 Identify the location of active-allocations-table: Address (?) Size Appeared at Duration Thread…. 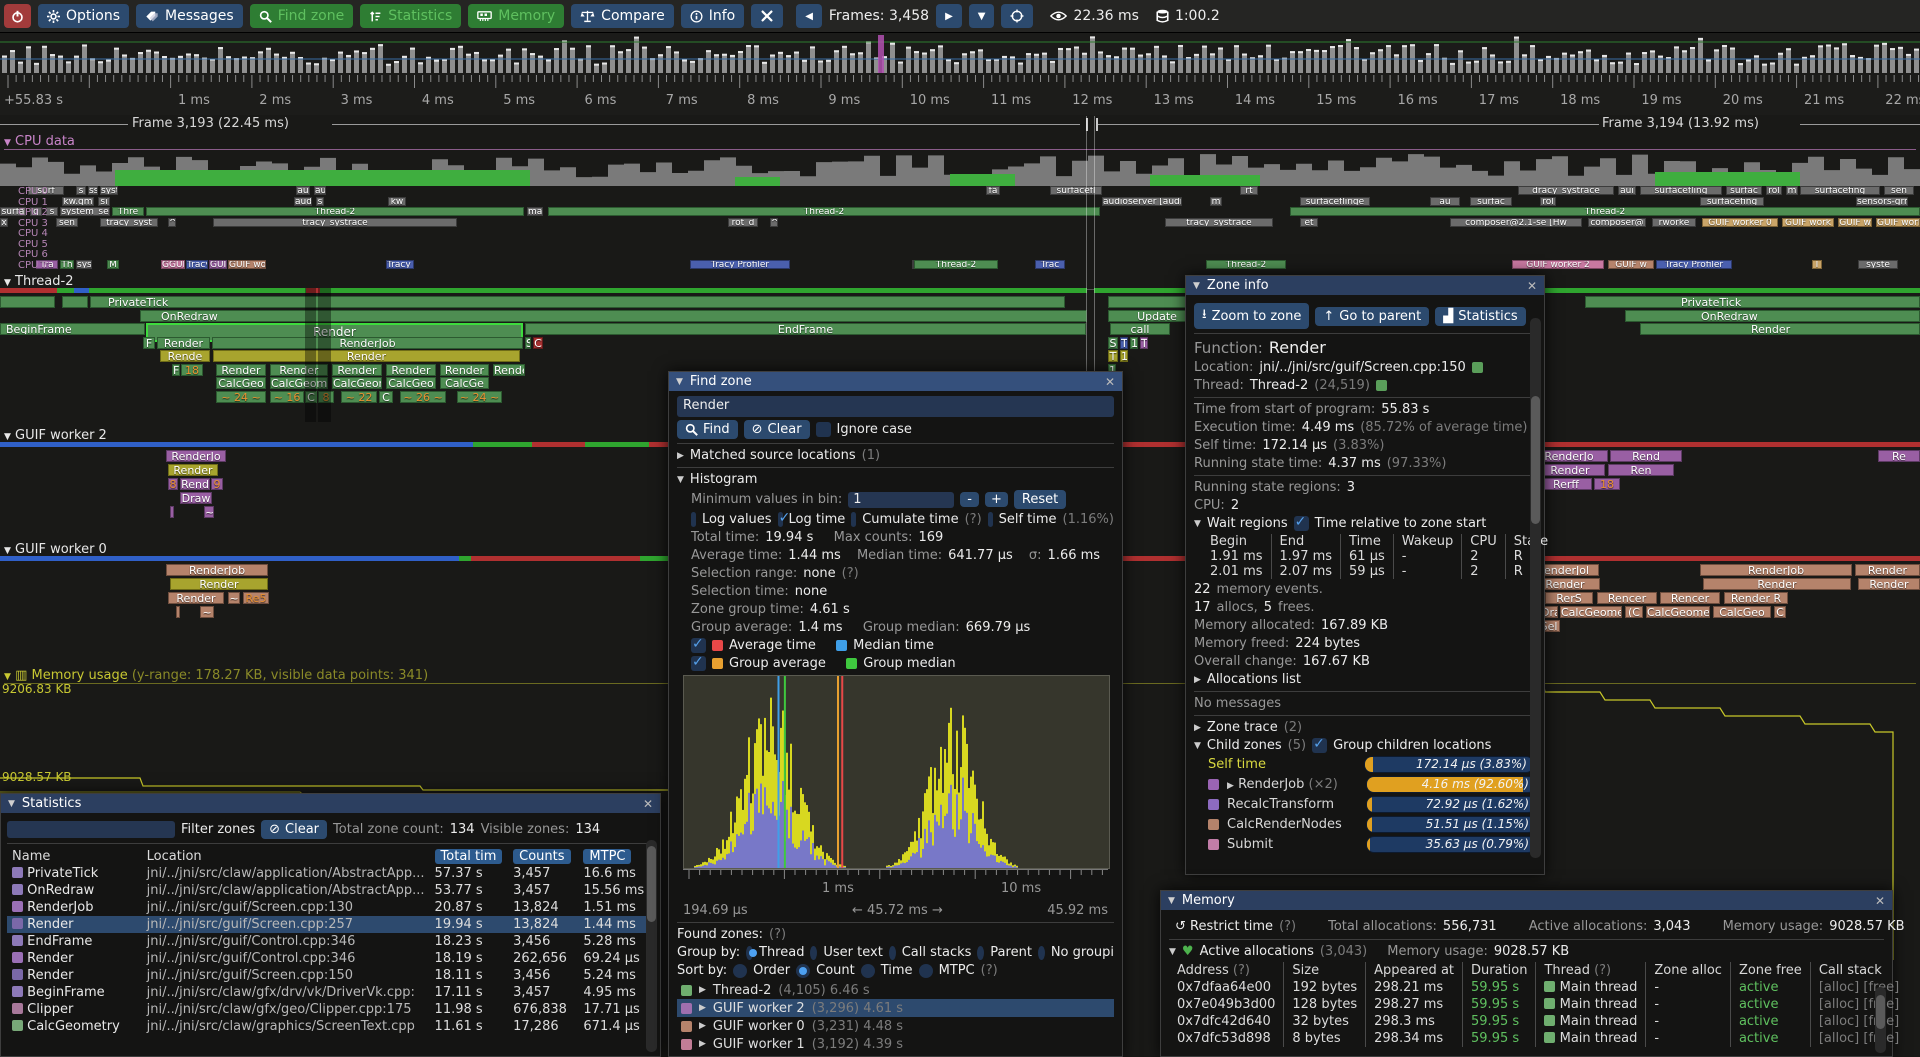
(1538, 1004).